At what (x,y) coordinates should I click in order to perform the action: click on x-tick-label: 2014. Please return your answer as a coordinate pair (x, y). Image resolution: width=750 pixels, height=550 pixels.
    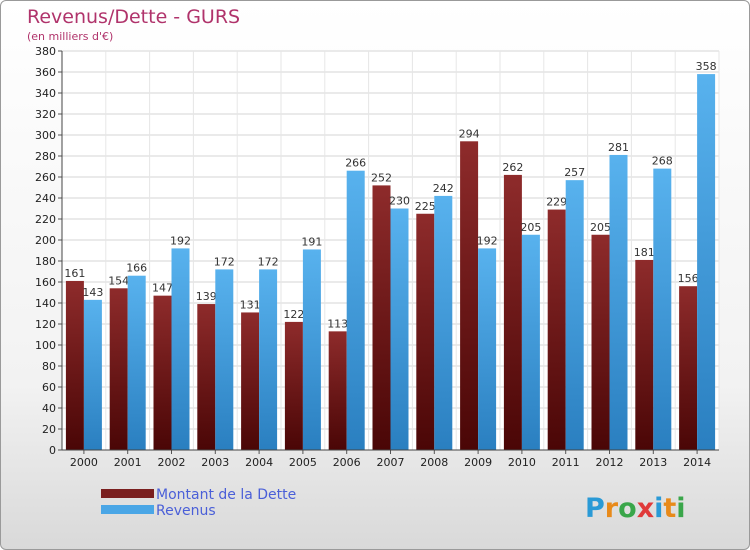
    Looking at the image, I should click on (697, 462).